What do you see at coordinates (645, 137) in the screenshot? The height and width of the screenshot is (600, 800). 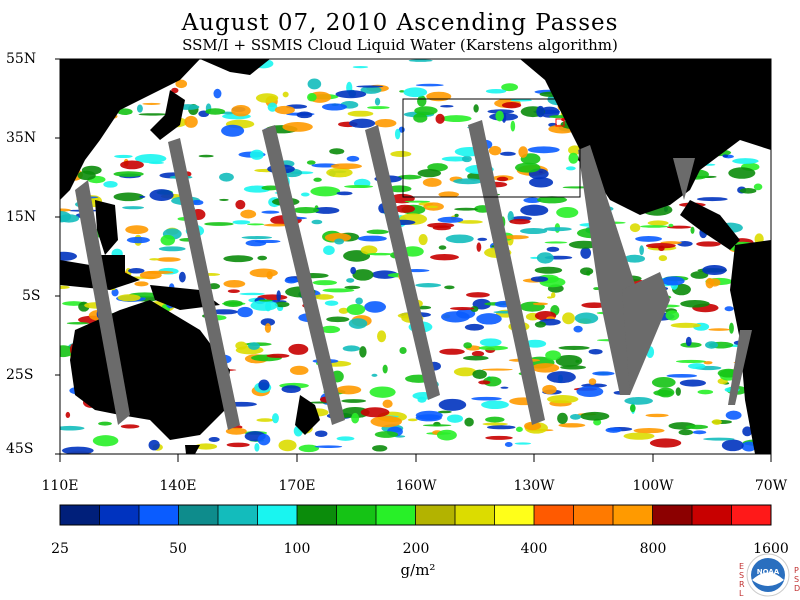 I see `north-america-landmass` at bounding box center [645, 137].